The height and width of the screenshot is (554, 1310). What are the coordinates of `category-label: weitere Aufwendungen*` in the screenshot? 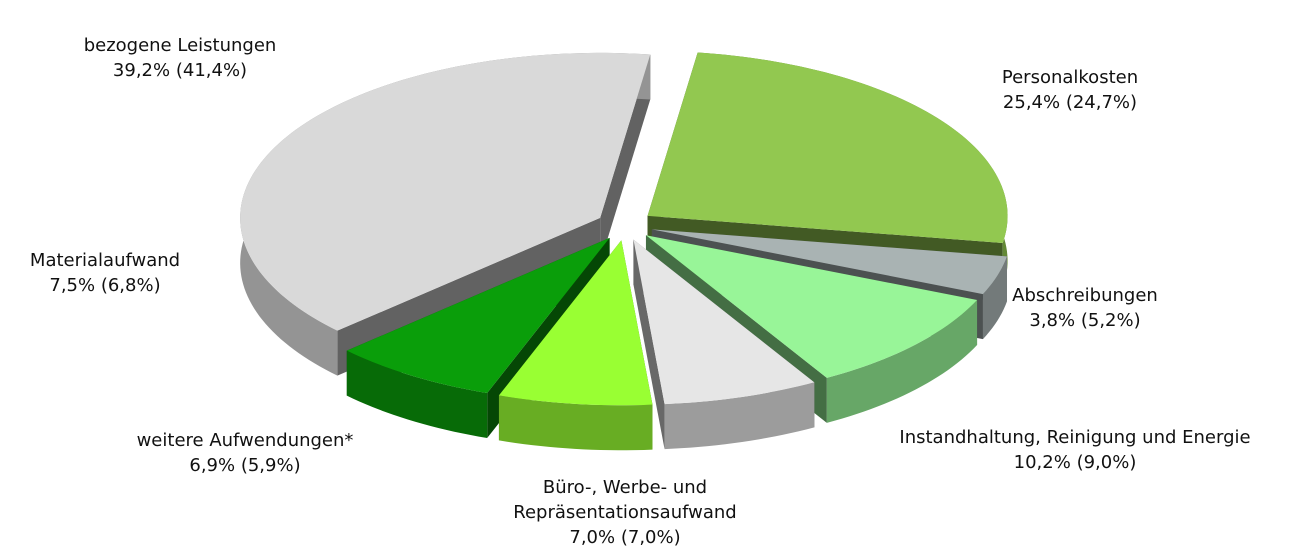 It's located at (245, 440).